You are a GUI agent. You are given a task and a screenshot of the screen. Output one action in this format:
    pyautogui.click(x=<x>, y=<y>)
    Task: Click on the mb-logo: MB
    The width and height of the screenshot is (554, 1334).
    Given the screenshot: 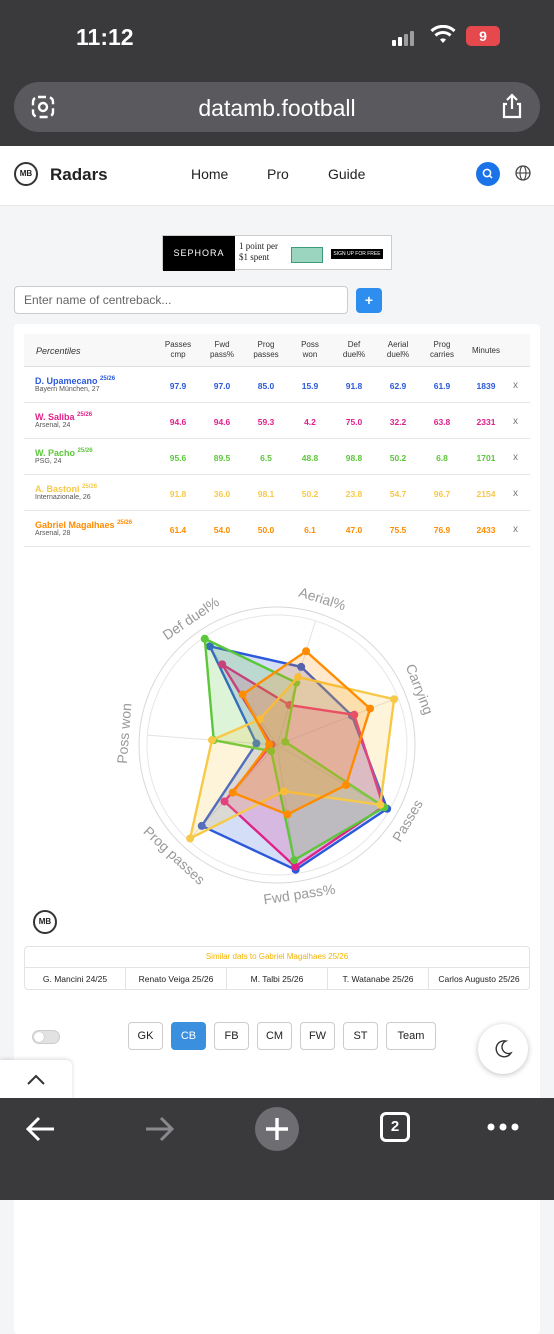 What is the action you would take?
    pyautogui.click(x=26, y=174)
    